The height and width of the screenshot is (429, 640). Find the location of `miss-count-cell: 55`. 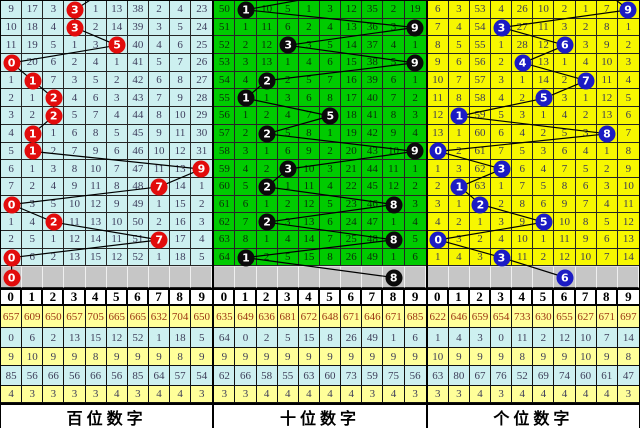

miss-count-cell: 55 is located at coordinates (480, 45).